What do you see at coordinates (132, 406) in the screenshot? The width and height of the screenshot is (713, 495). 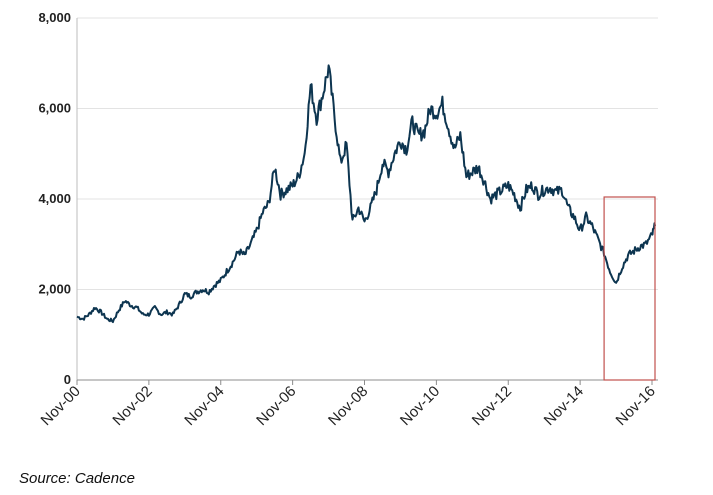 I see `x-tick-label: Nov-02` at bounding box center [132, 406].